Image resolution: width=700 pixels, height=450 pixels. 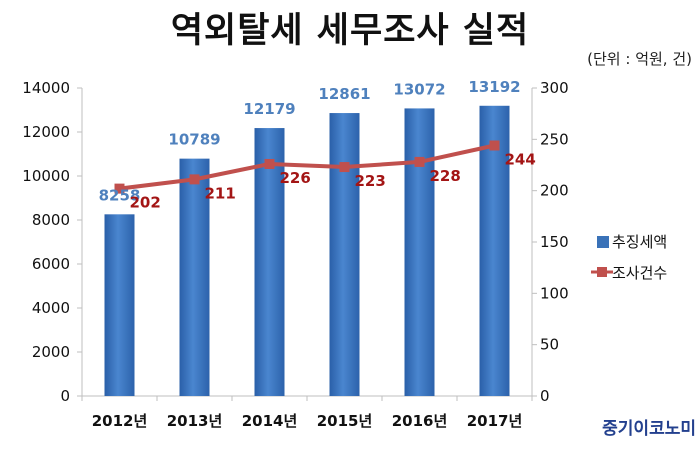 What do you see at coordinates (295, 178) in the screenshot?
I see `line-data-label: 226` at bounding box center [295, 178].